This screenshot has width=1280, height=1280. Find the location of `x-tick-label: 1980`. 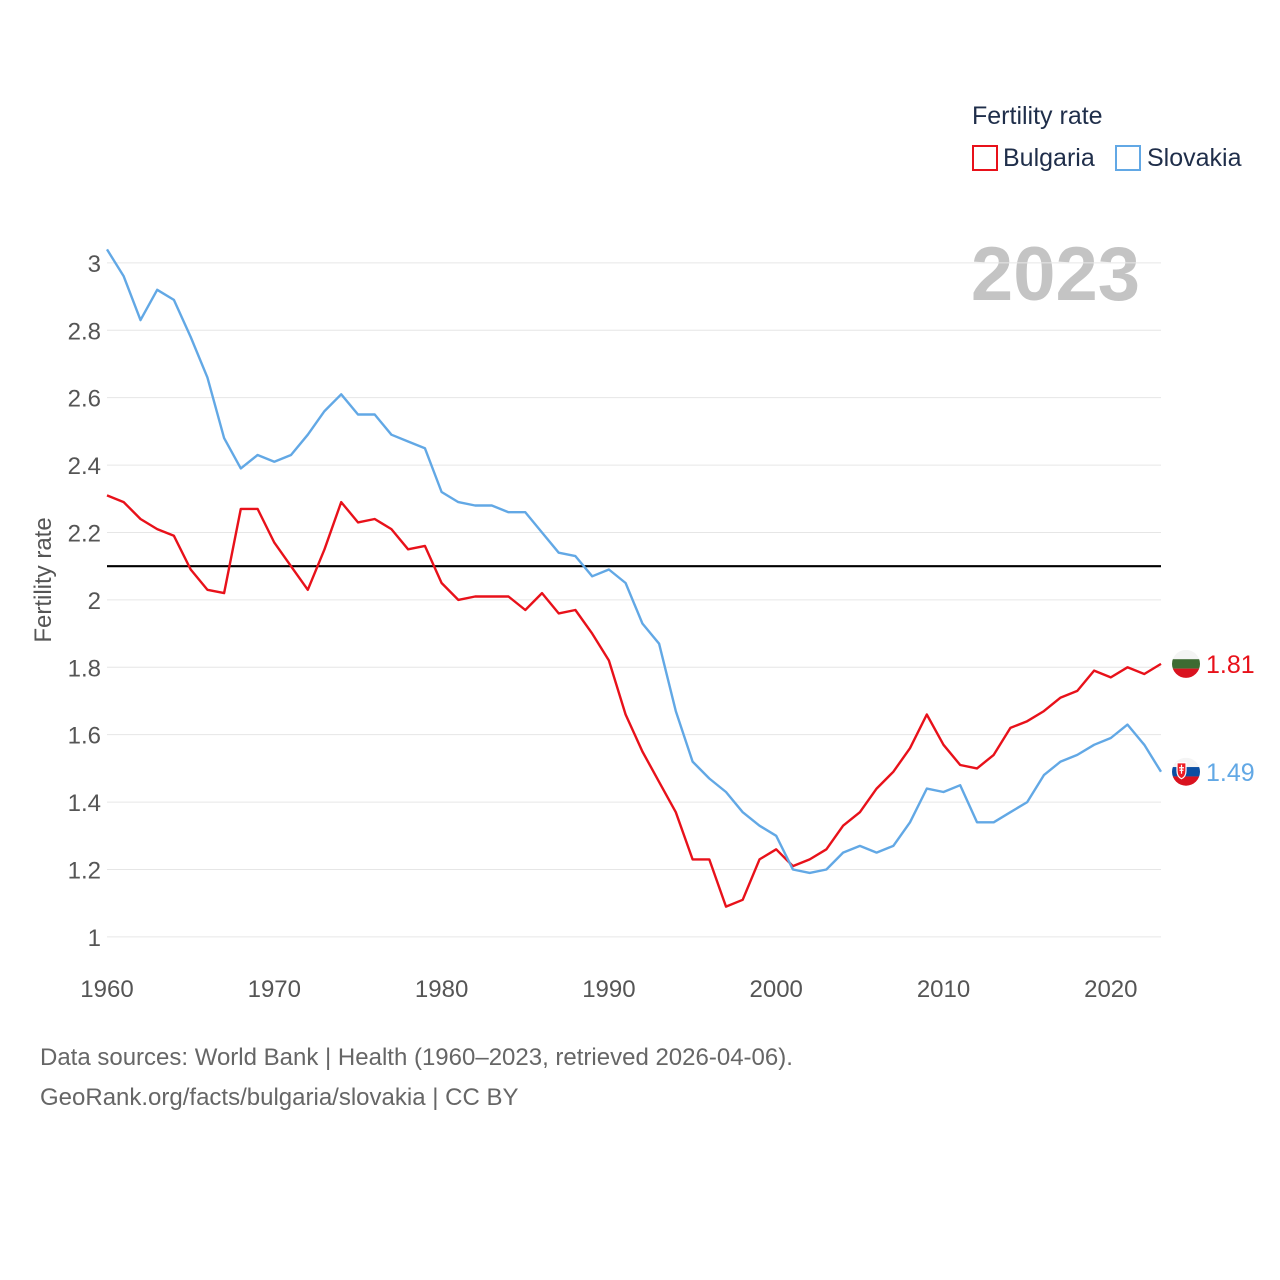

x-tick-label: 1980 is located at coordinates (441, 989).